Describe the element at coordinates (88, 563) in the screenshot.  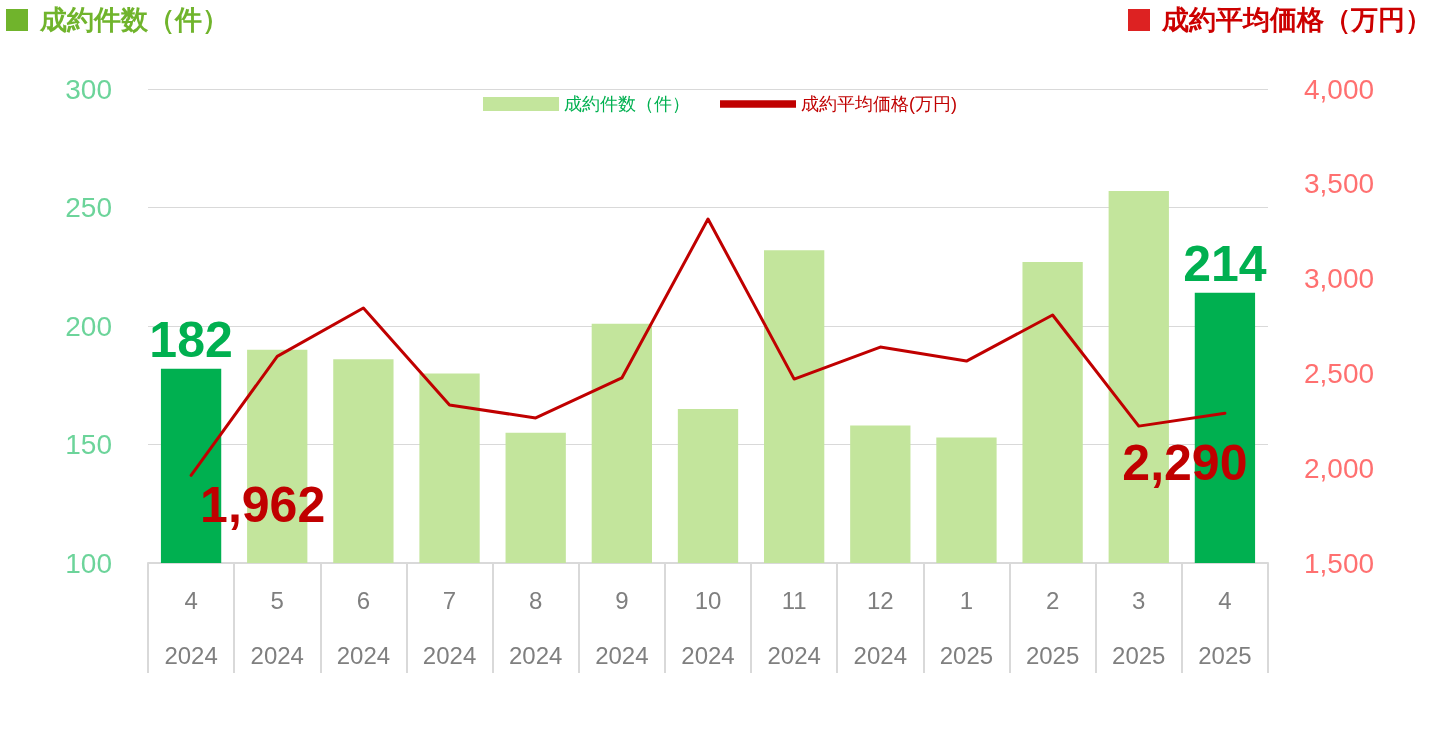
I see `y-tick-label: 100` at that location.